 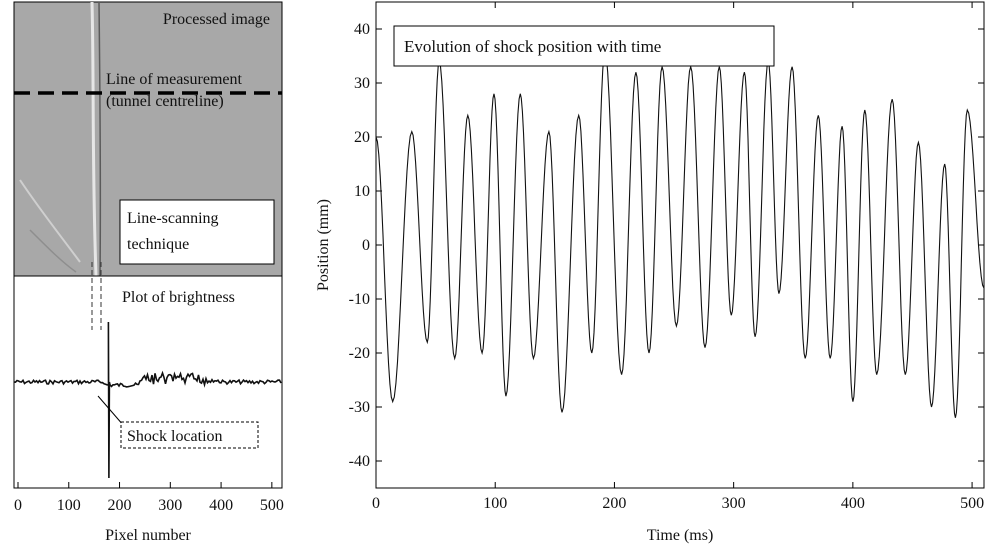 What do you see at coordinates (853, 503) in the screenshot?
I see `x-tick-label: 400` at bounding box center [853, 503].